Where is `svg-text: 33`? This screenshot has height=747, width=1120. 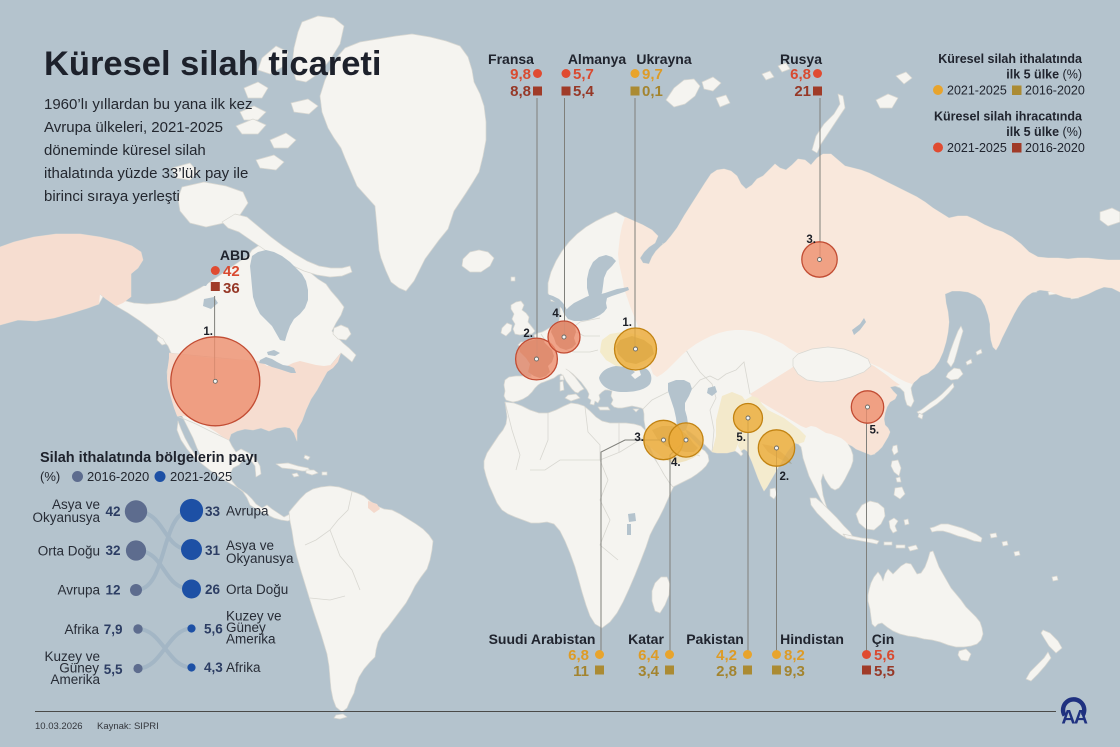 svg-text: 33 is located at coordinates (213, 511).